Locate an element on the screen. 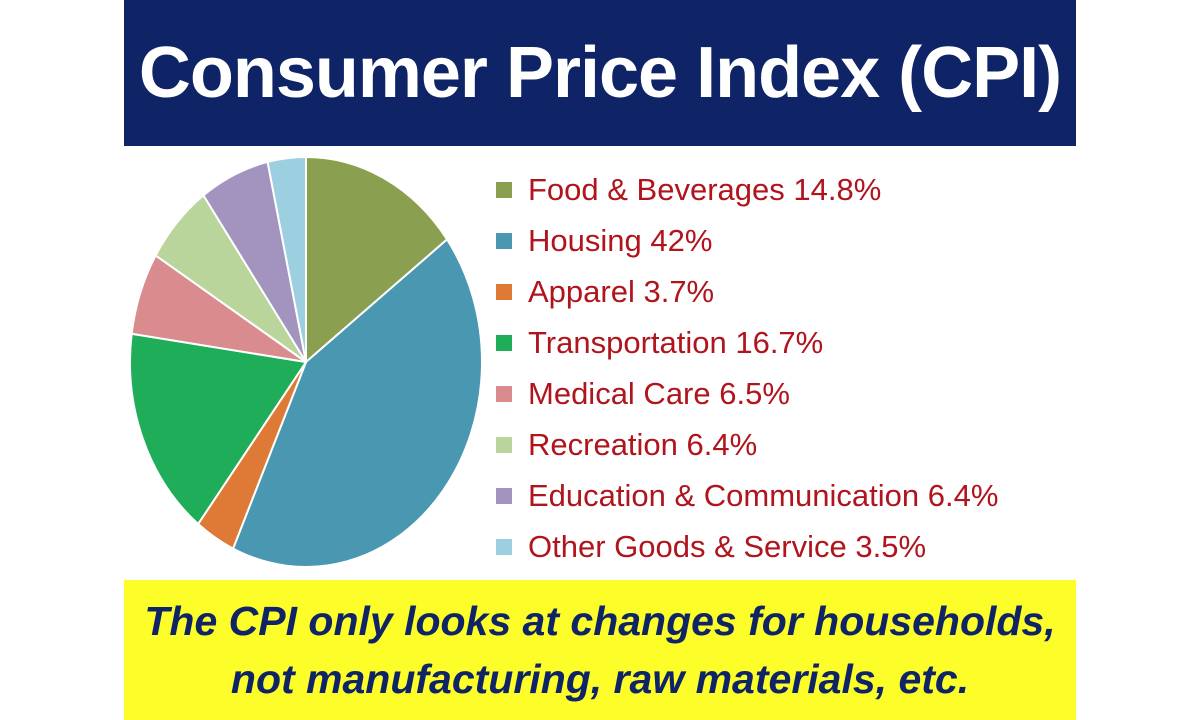  legend-item: Housing 42% is located at coordinates (796, 240).